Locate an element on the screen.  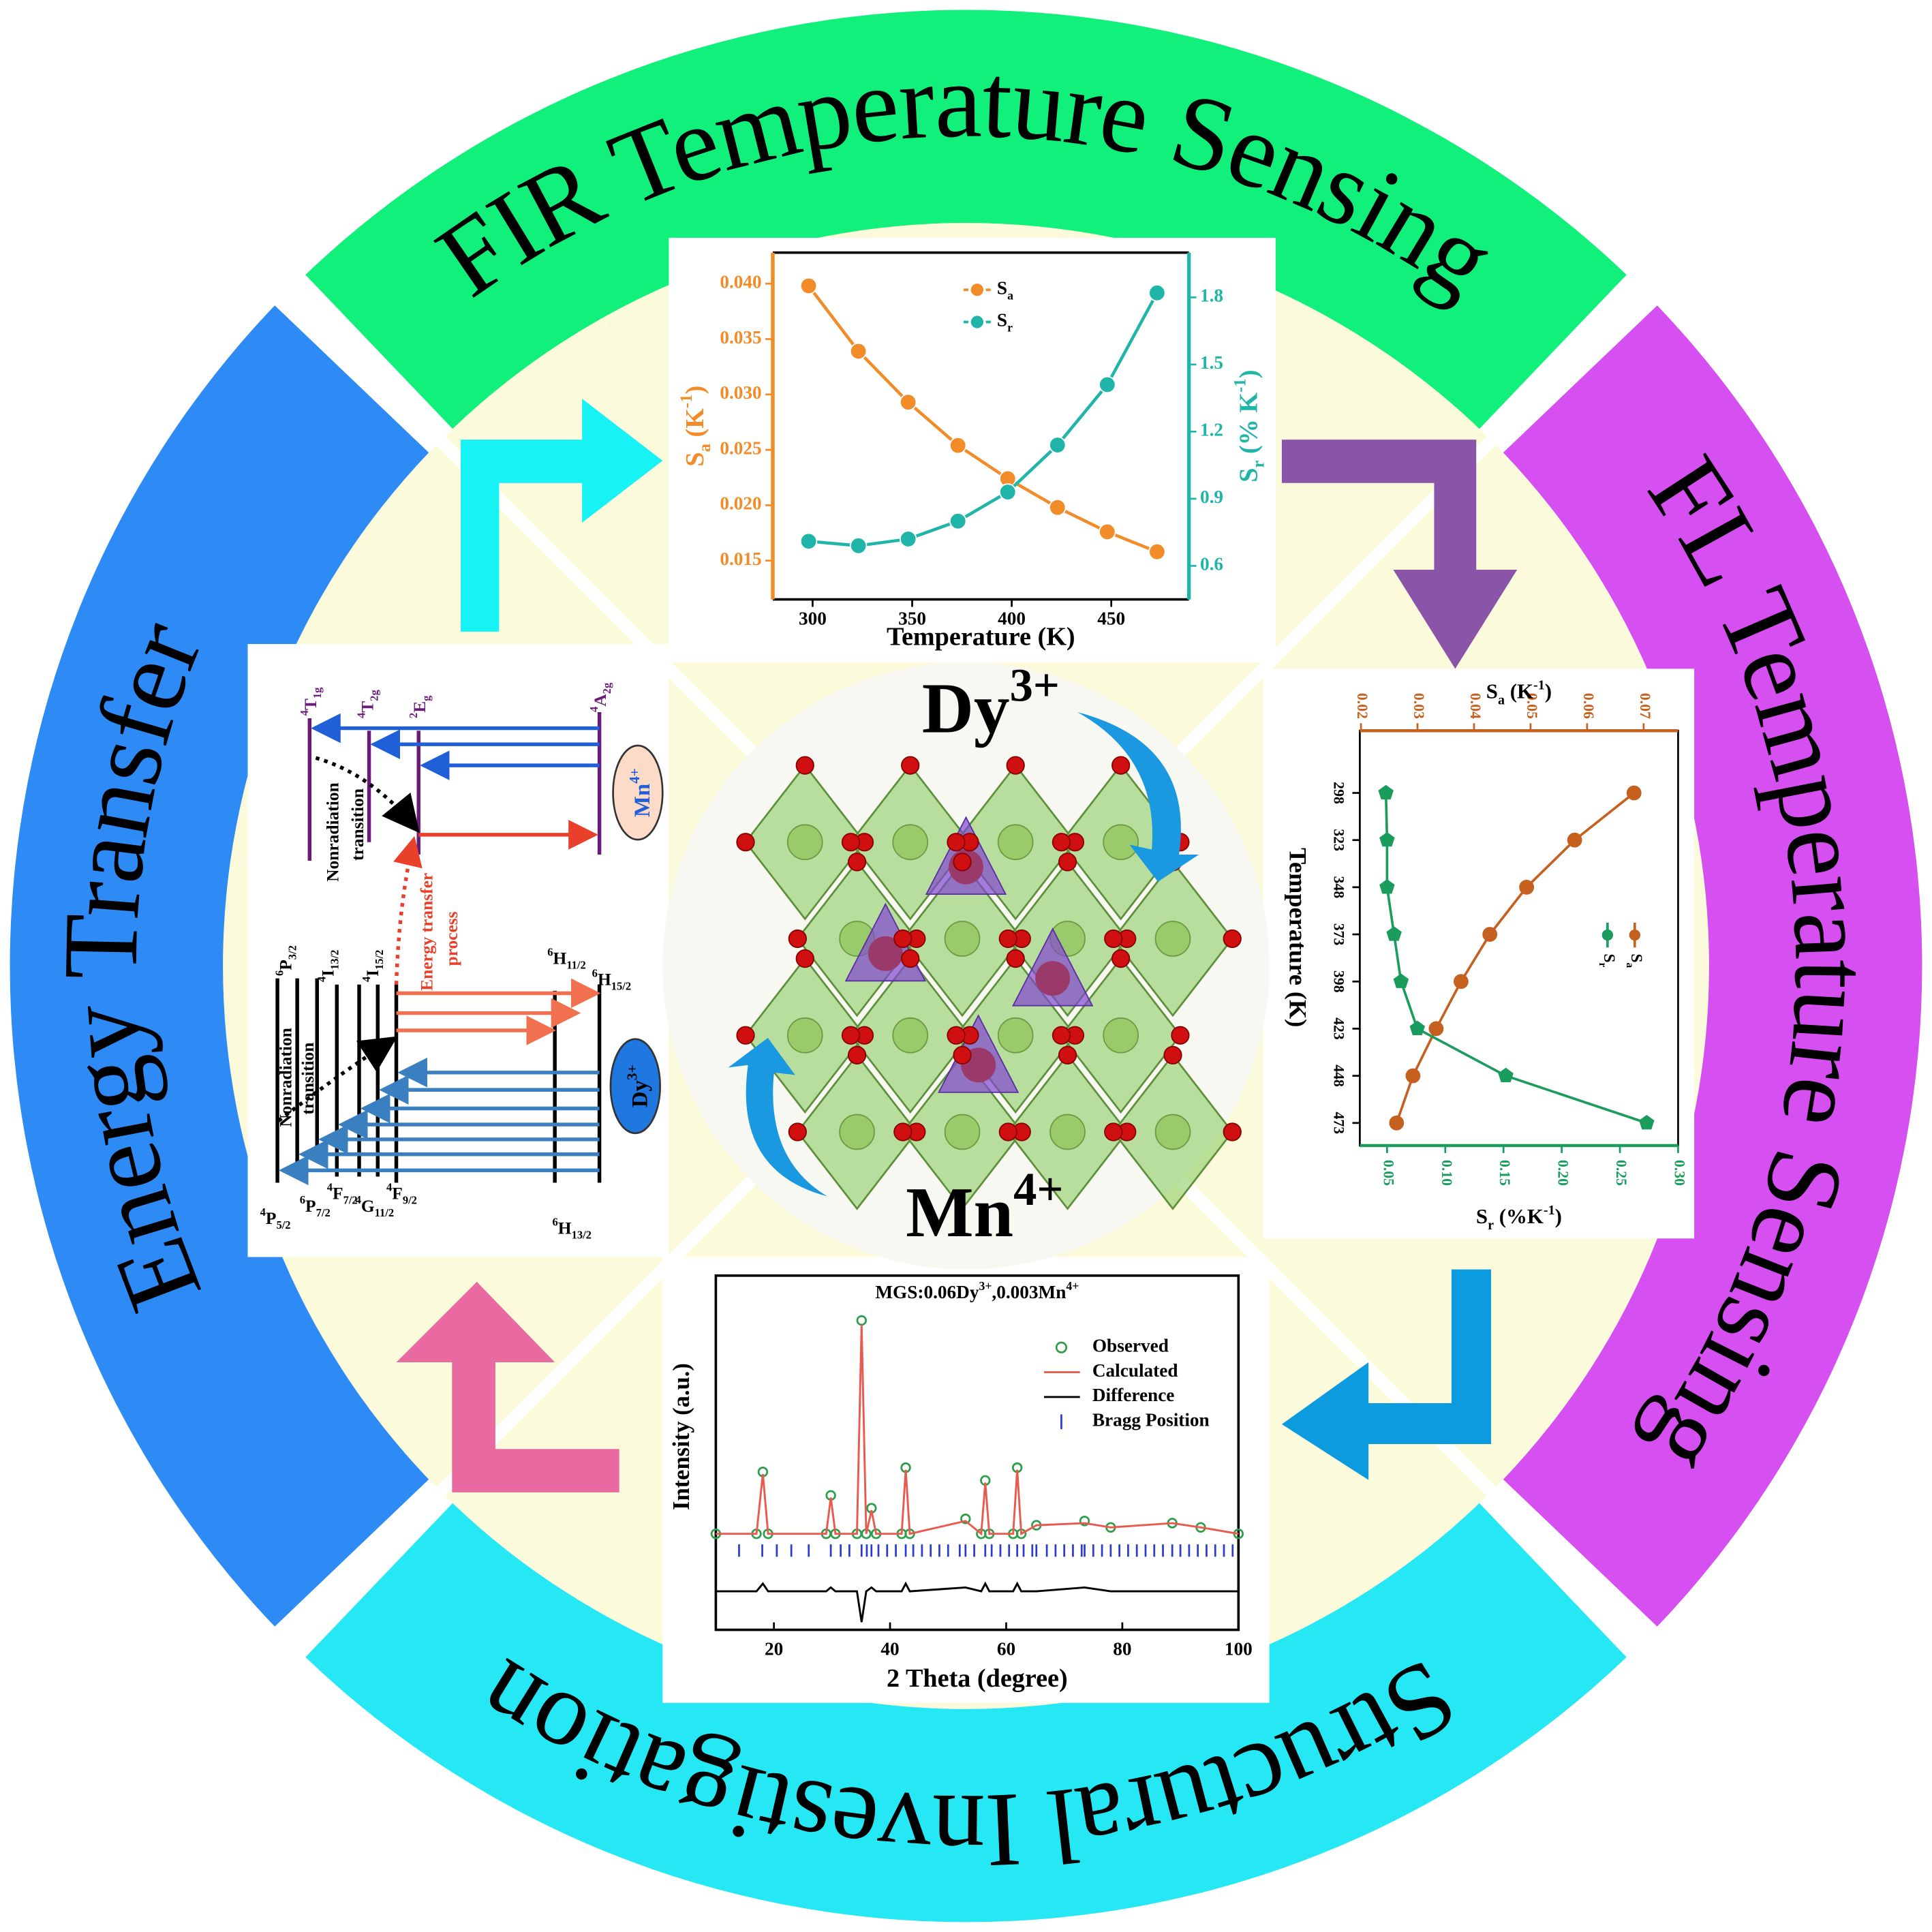
x2-axis-label-part: S is located at coordinates (1492, 691).